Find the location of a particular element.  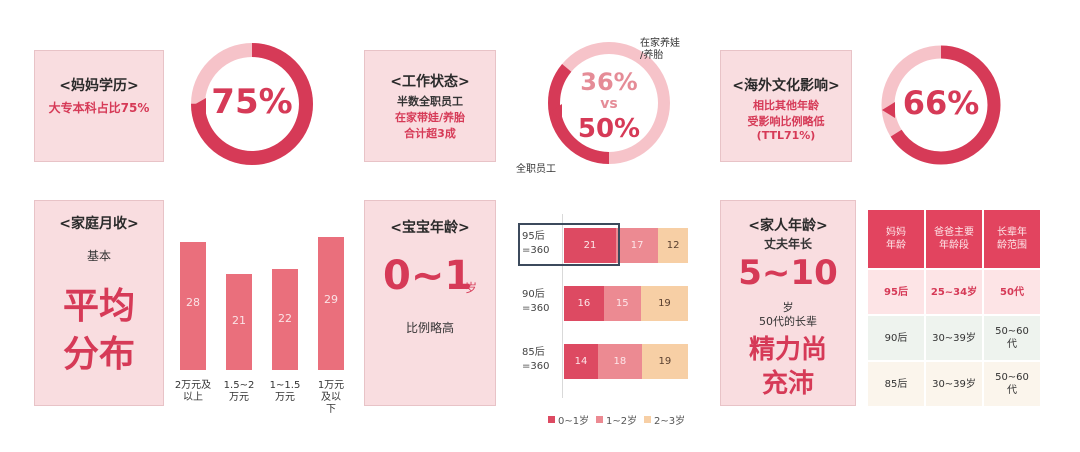

income-title: <家庭月收> is located at coordinates (99, 224).